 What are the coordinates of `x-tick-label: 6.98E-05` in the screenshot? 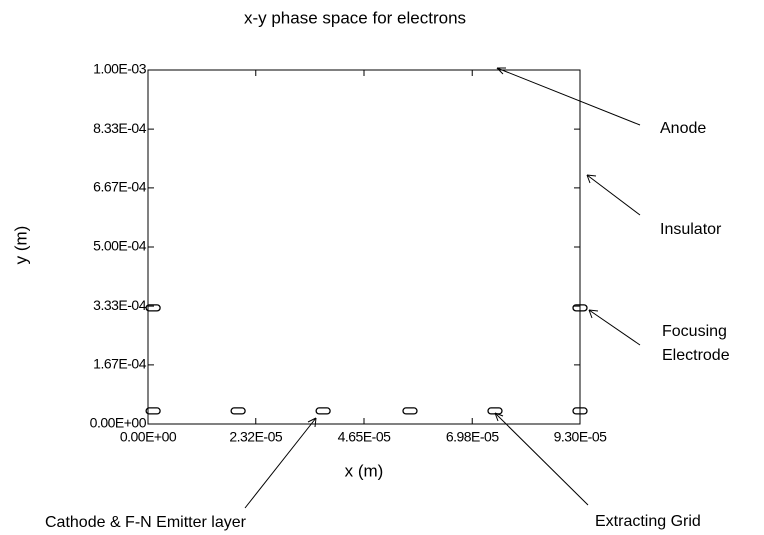 It's located at (473, 437).